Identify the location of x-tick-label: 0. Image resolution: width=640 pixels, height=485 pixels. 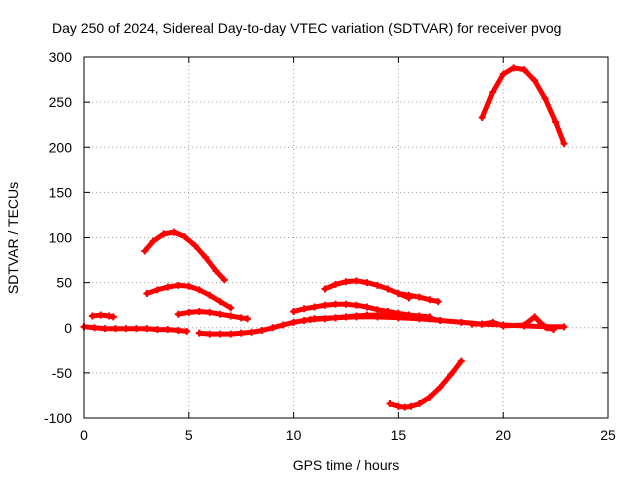
(84, 435).